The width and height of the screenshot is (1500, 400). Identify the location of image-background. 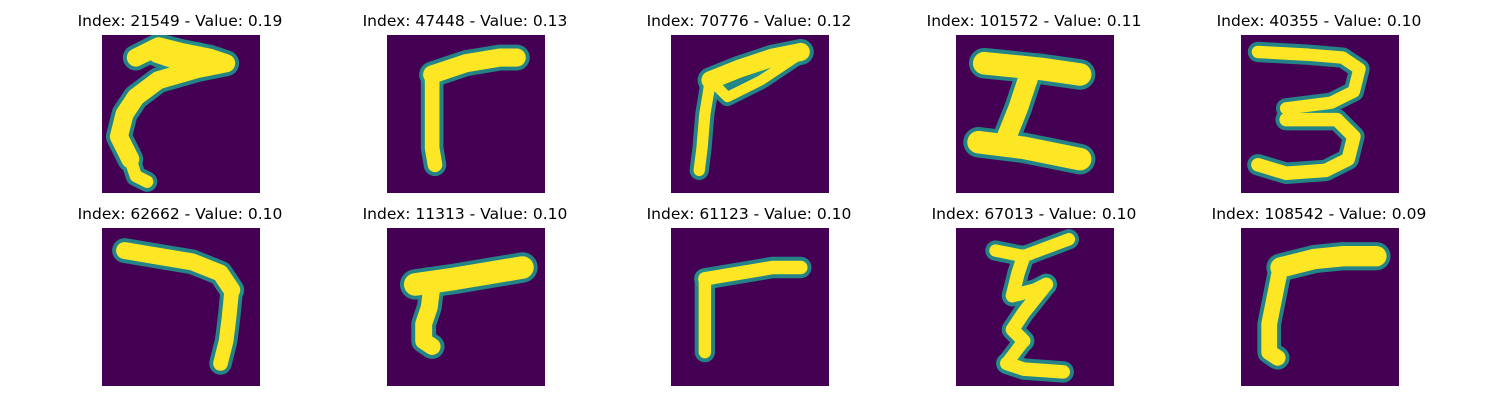
(466, 307).